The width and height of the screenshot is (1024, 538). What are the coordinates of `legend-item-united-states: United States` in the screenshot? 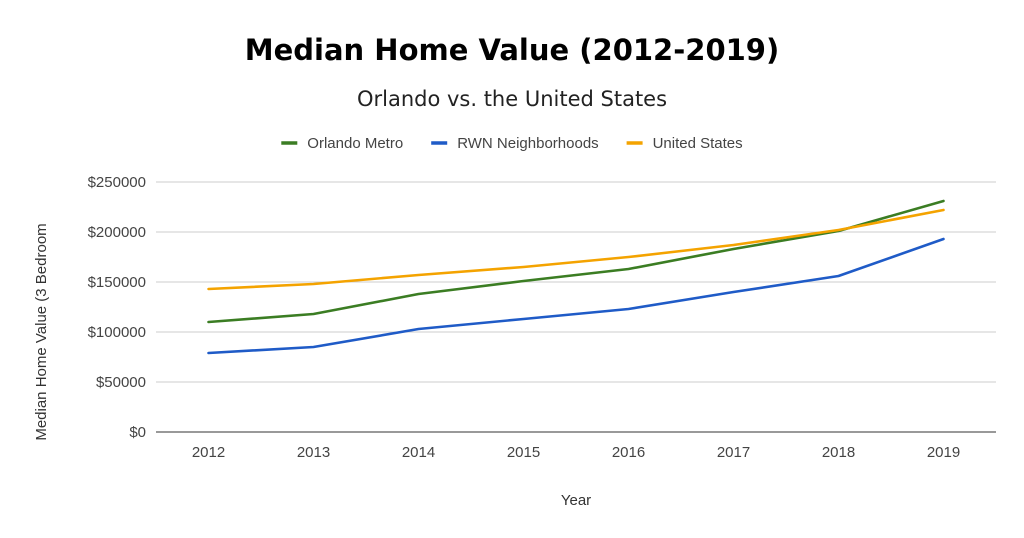 It's located at (684, 143).